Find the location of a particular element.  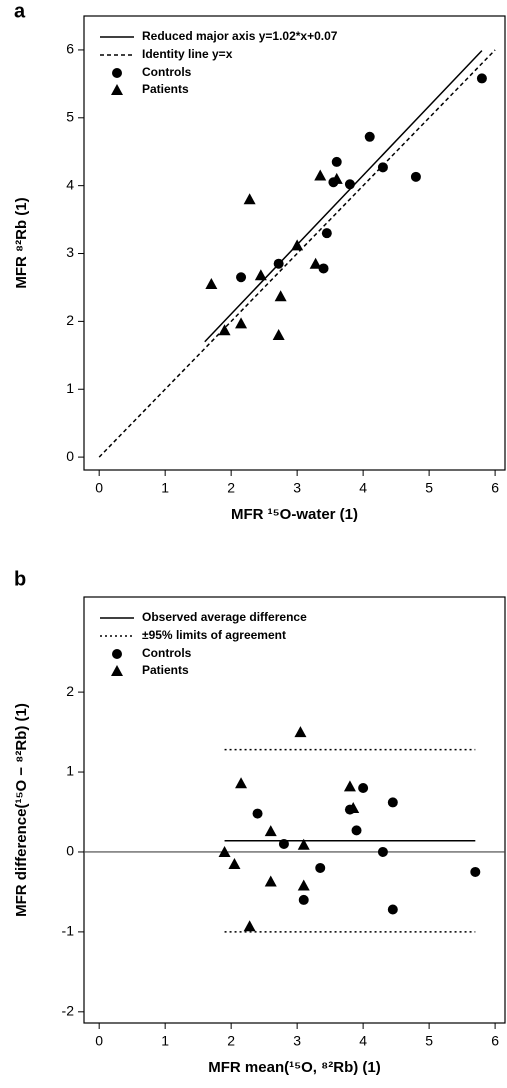

x-axis-label: MFR mean(¹⁵O, ⁸²Rb) (1) is located at coordinates (294, 1067).